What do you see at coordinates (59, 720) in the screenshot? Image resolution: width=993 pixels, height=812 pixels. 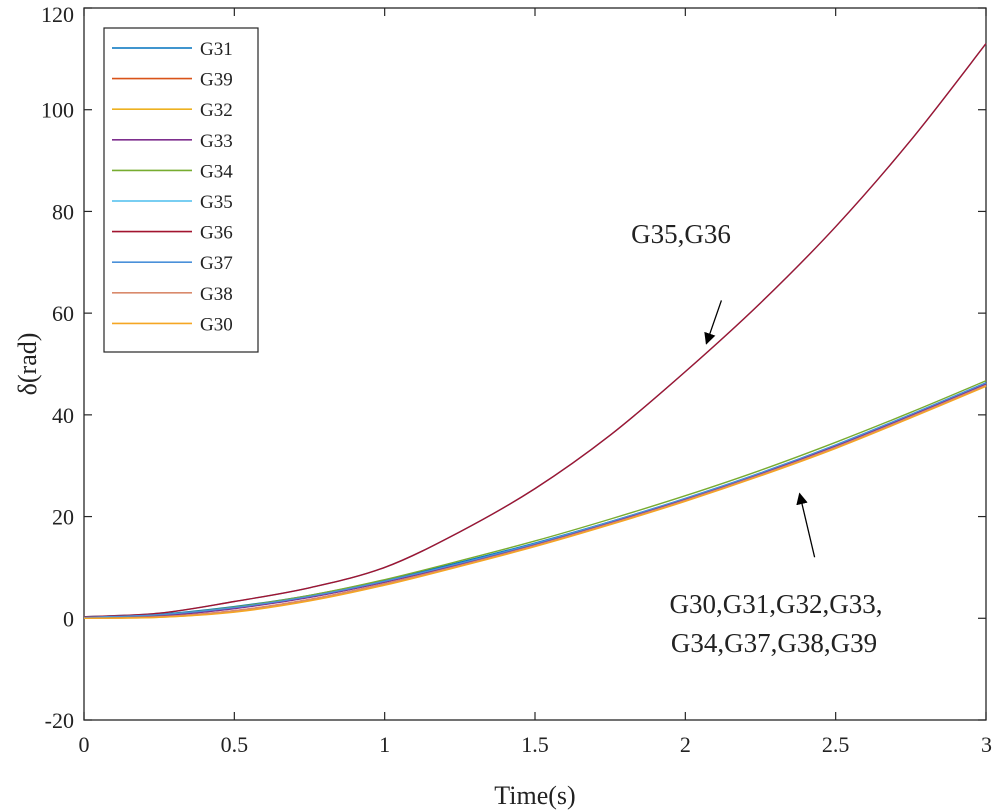 I see `y-tick-label: -20` at bounding box center [59, 720].